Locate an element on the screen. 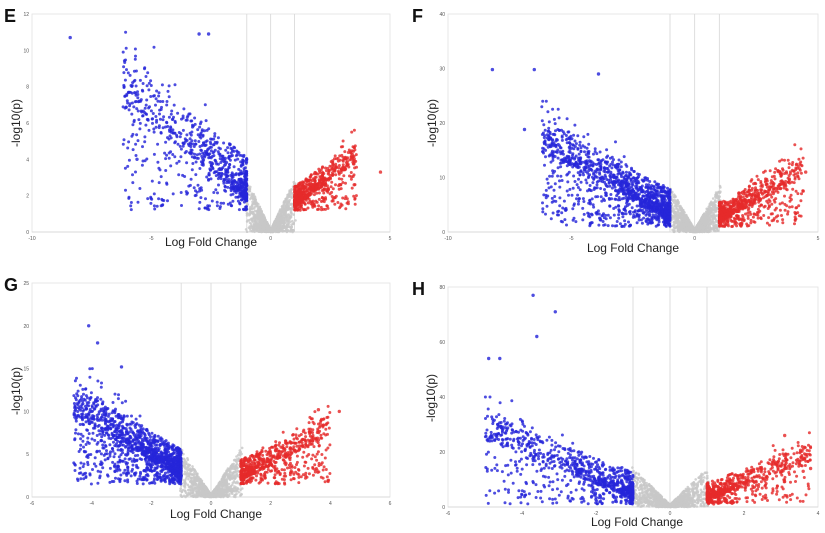 This screenshot has width=825, height=533. x-axis-label: Log Fold Change is located at coordinates (211, 242).